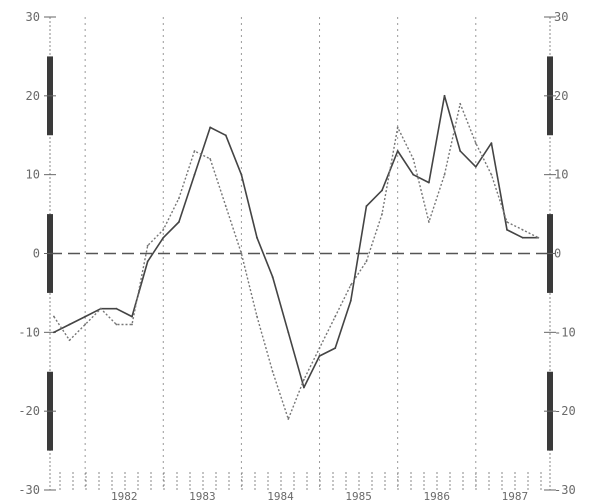 The image size is (590, 504). What do you see at coordinates (561, 175) in the screenshot?
I see `y-tick-label-right: 10` at bounding box center [561, 175].